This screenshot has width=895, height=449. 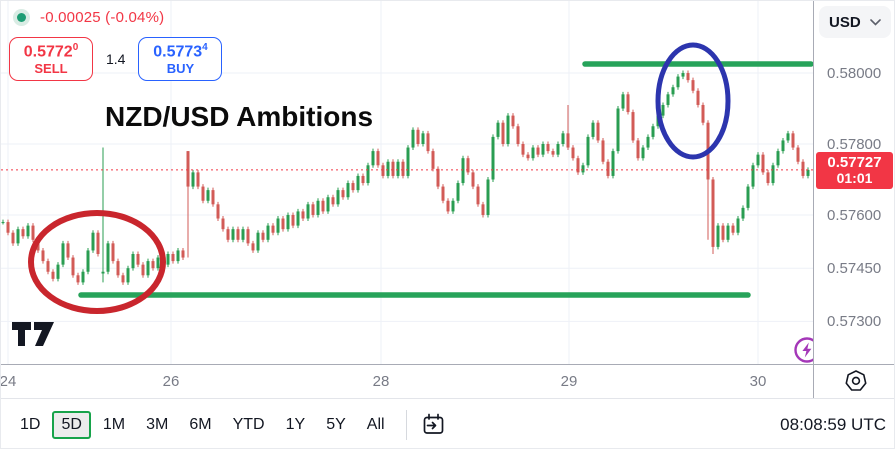 What do you see at coordinates (71, 424) in the screenshot?
I see `range-button-5D: 5D` at bounding box center [71, 424].